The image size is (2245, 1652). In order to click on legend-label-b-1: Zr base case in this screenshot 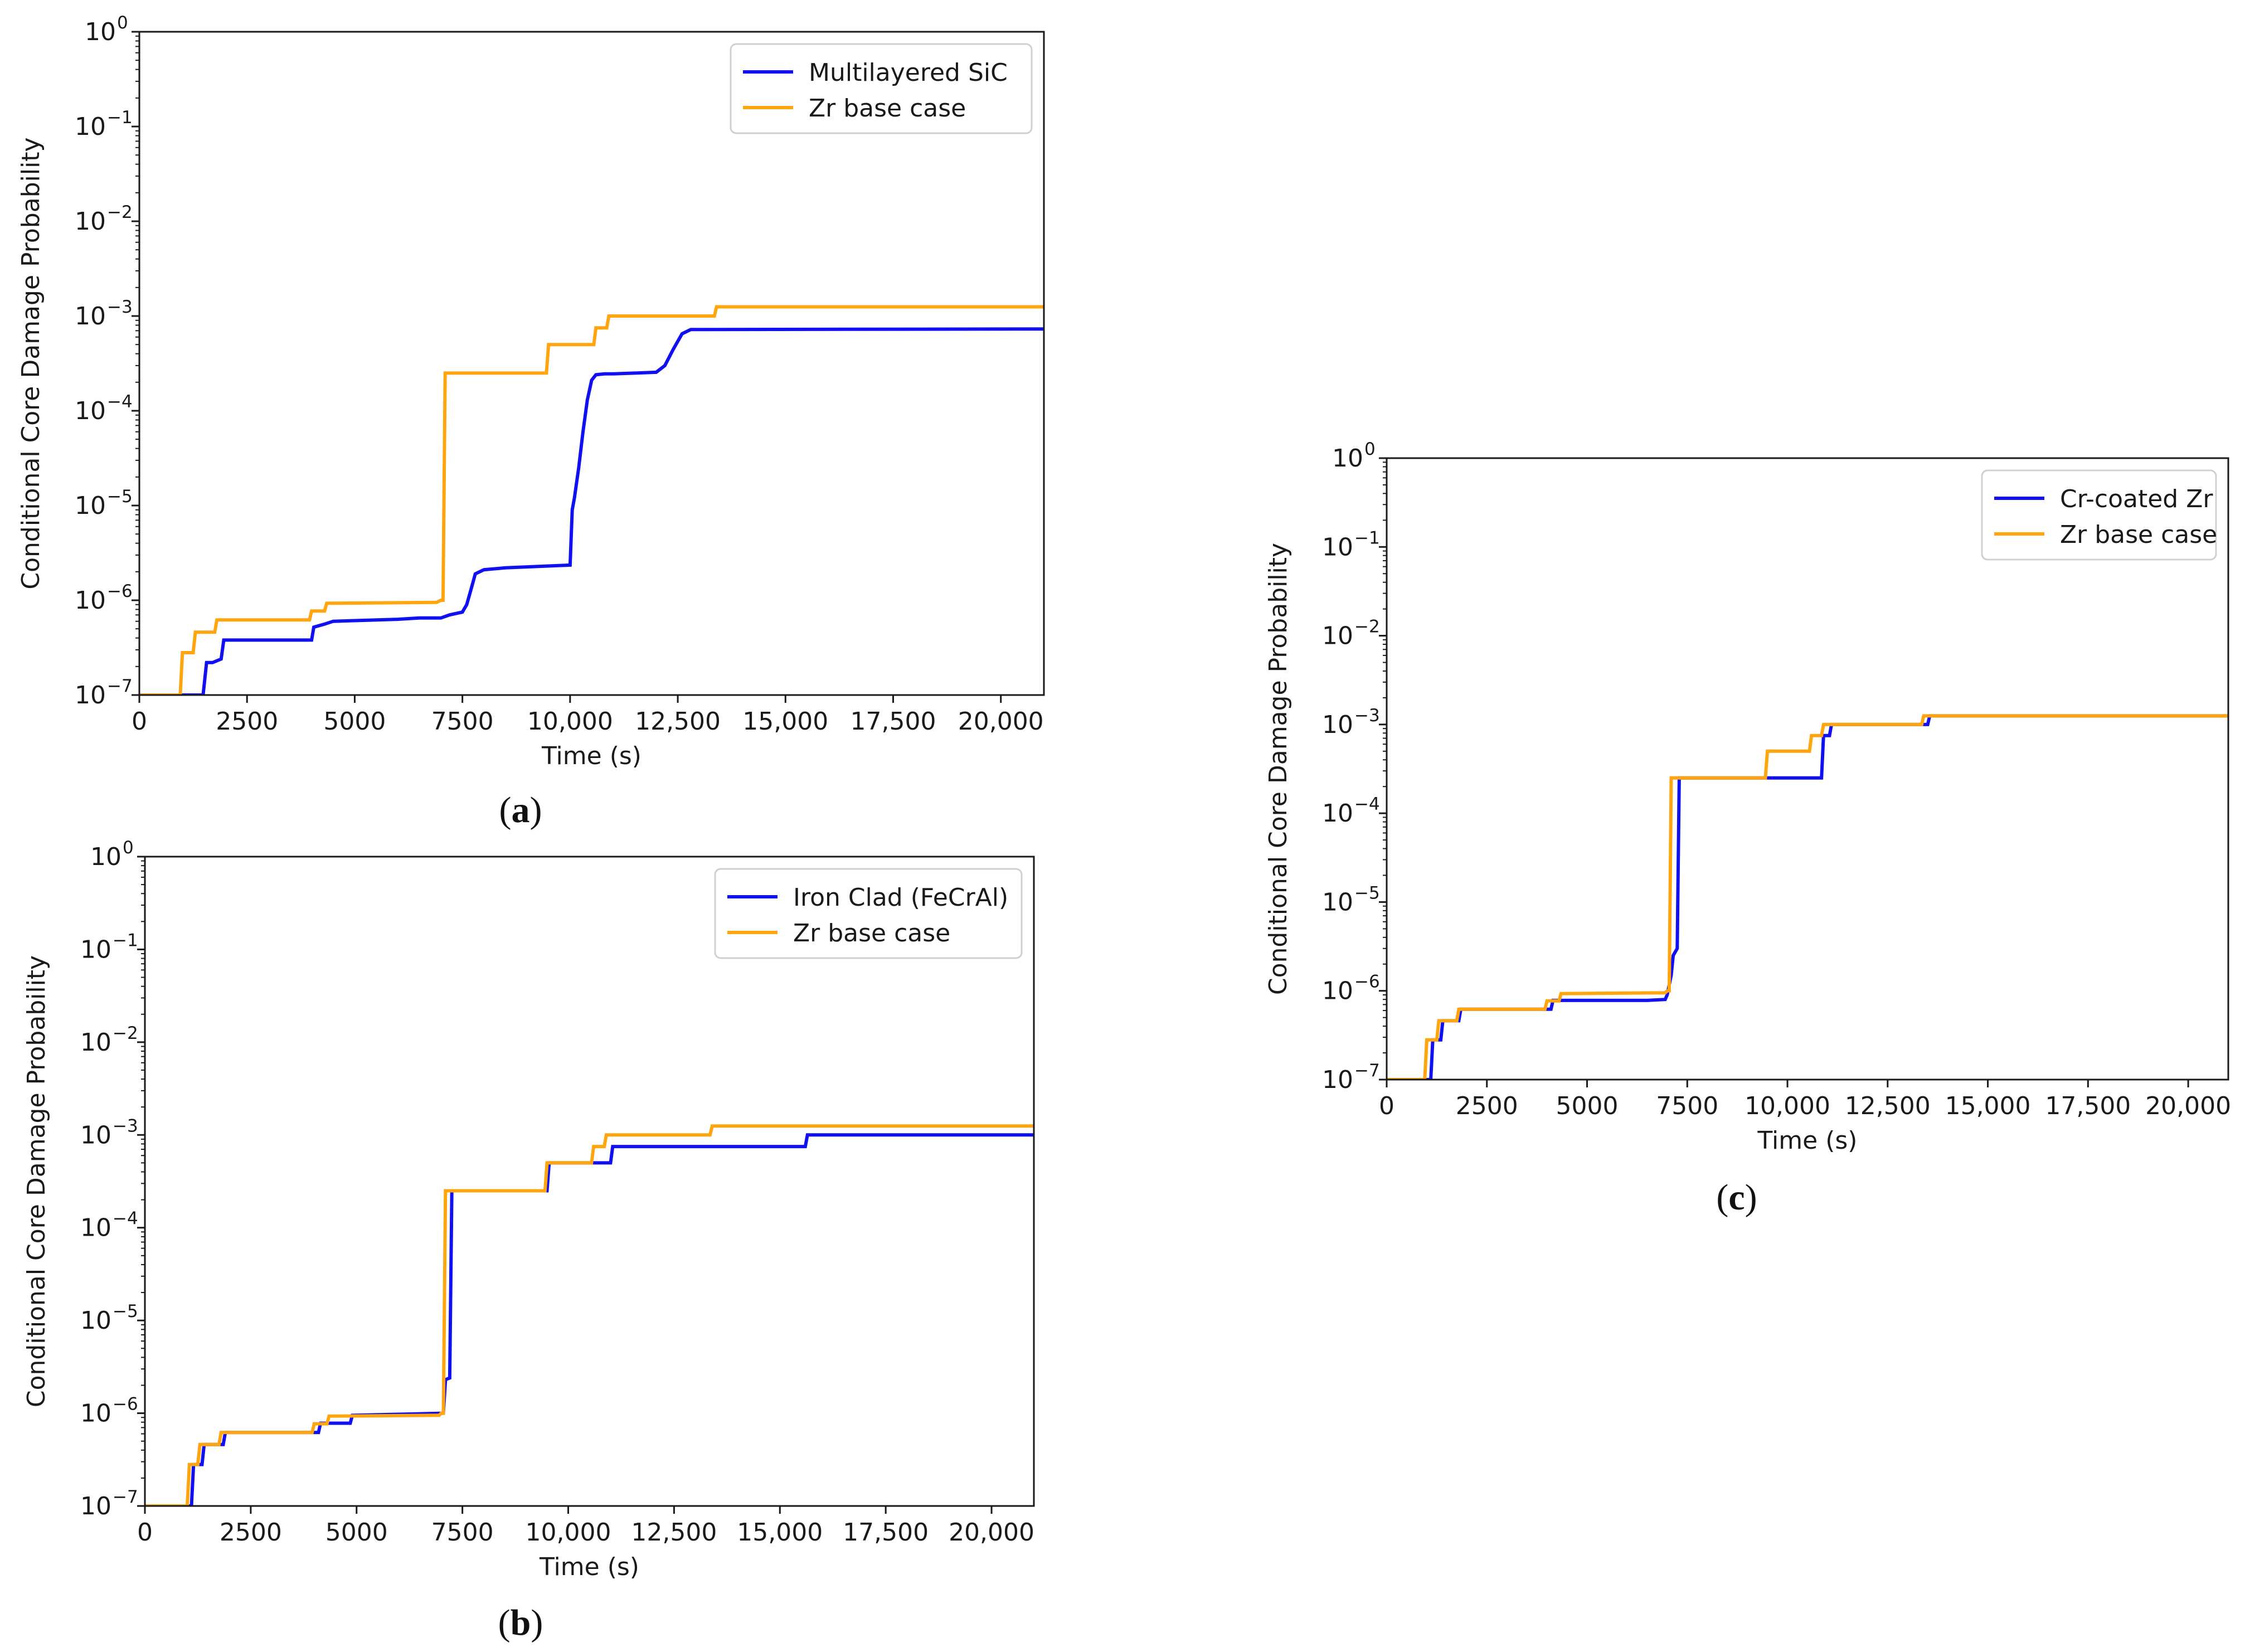, I will do `click(871, 934)`.